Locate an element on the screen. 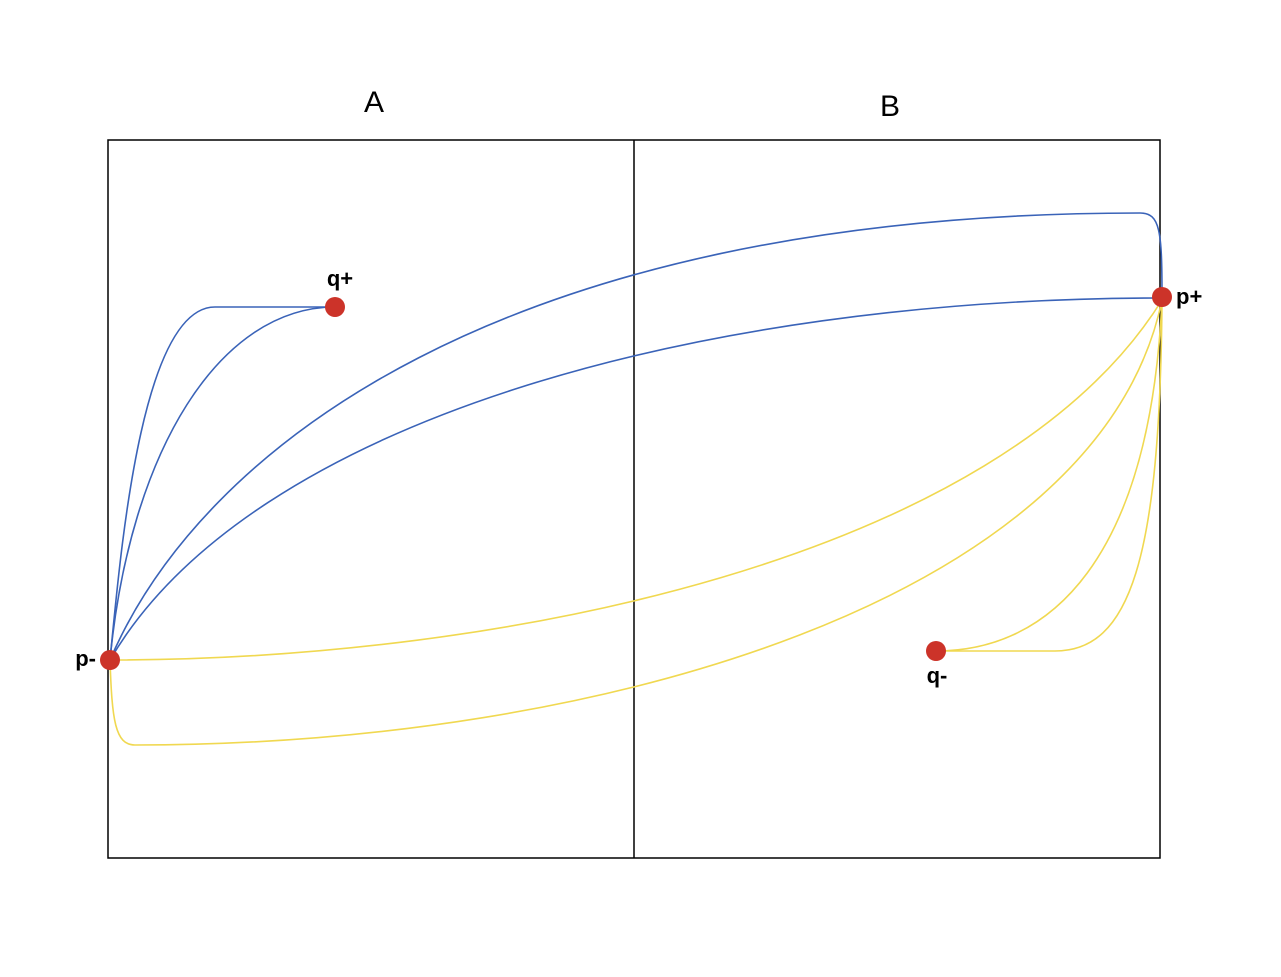 The height and width of the screenshot is (977, 1281). node-label: p- is located at coordinates (85, 658).